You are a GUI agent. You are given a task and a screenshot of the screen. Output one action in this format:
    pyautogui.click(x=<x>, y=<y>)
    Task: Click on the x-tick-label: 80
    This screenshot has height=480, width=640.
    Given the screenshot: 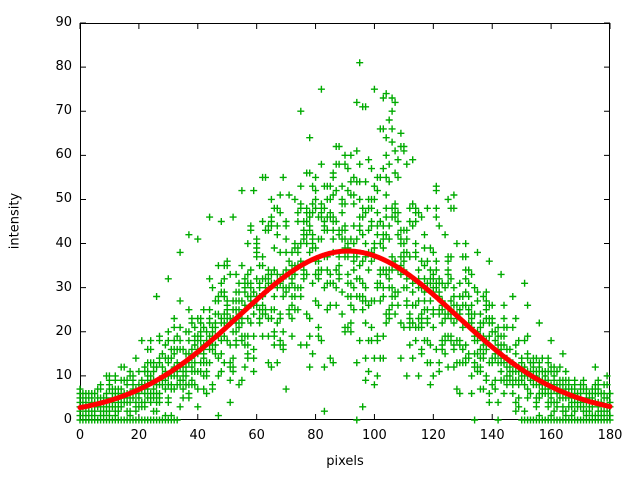 What is the action you would take?
    pyautogui.click(x=315, y=435)
    